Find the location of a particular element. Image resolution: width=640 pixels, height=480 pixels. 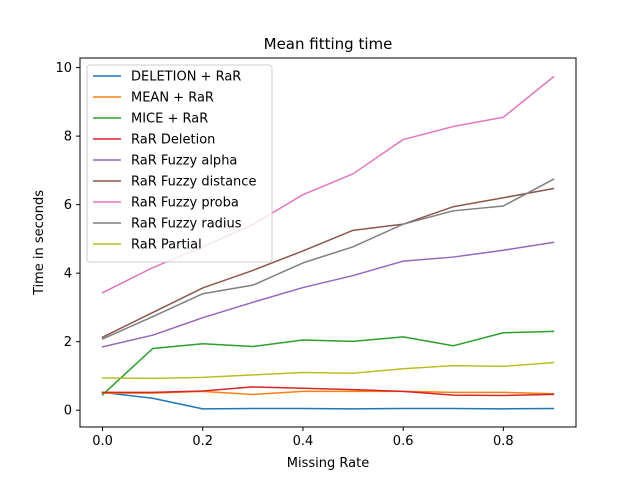

y-tick-label: 8 is located at coordinates (68, 137).